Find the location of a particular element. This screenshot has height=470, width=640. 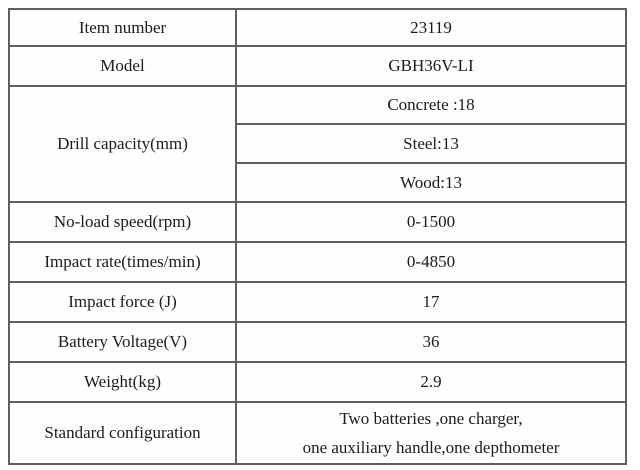

spec-label-drill-capacity: Drill capacity(mm) is located at coordinates (122, 144).